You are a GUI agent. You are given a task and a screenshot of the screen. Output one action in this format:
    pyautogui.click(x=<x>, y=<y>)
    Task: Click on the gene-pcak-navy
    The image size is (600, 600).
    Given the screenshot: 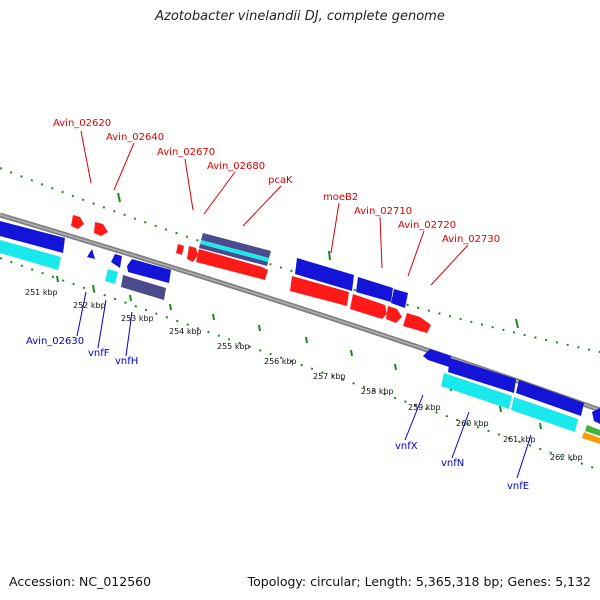 What is the action you would take?
    pyautogui.click(x=236, y=245)
    